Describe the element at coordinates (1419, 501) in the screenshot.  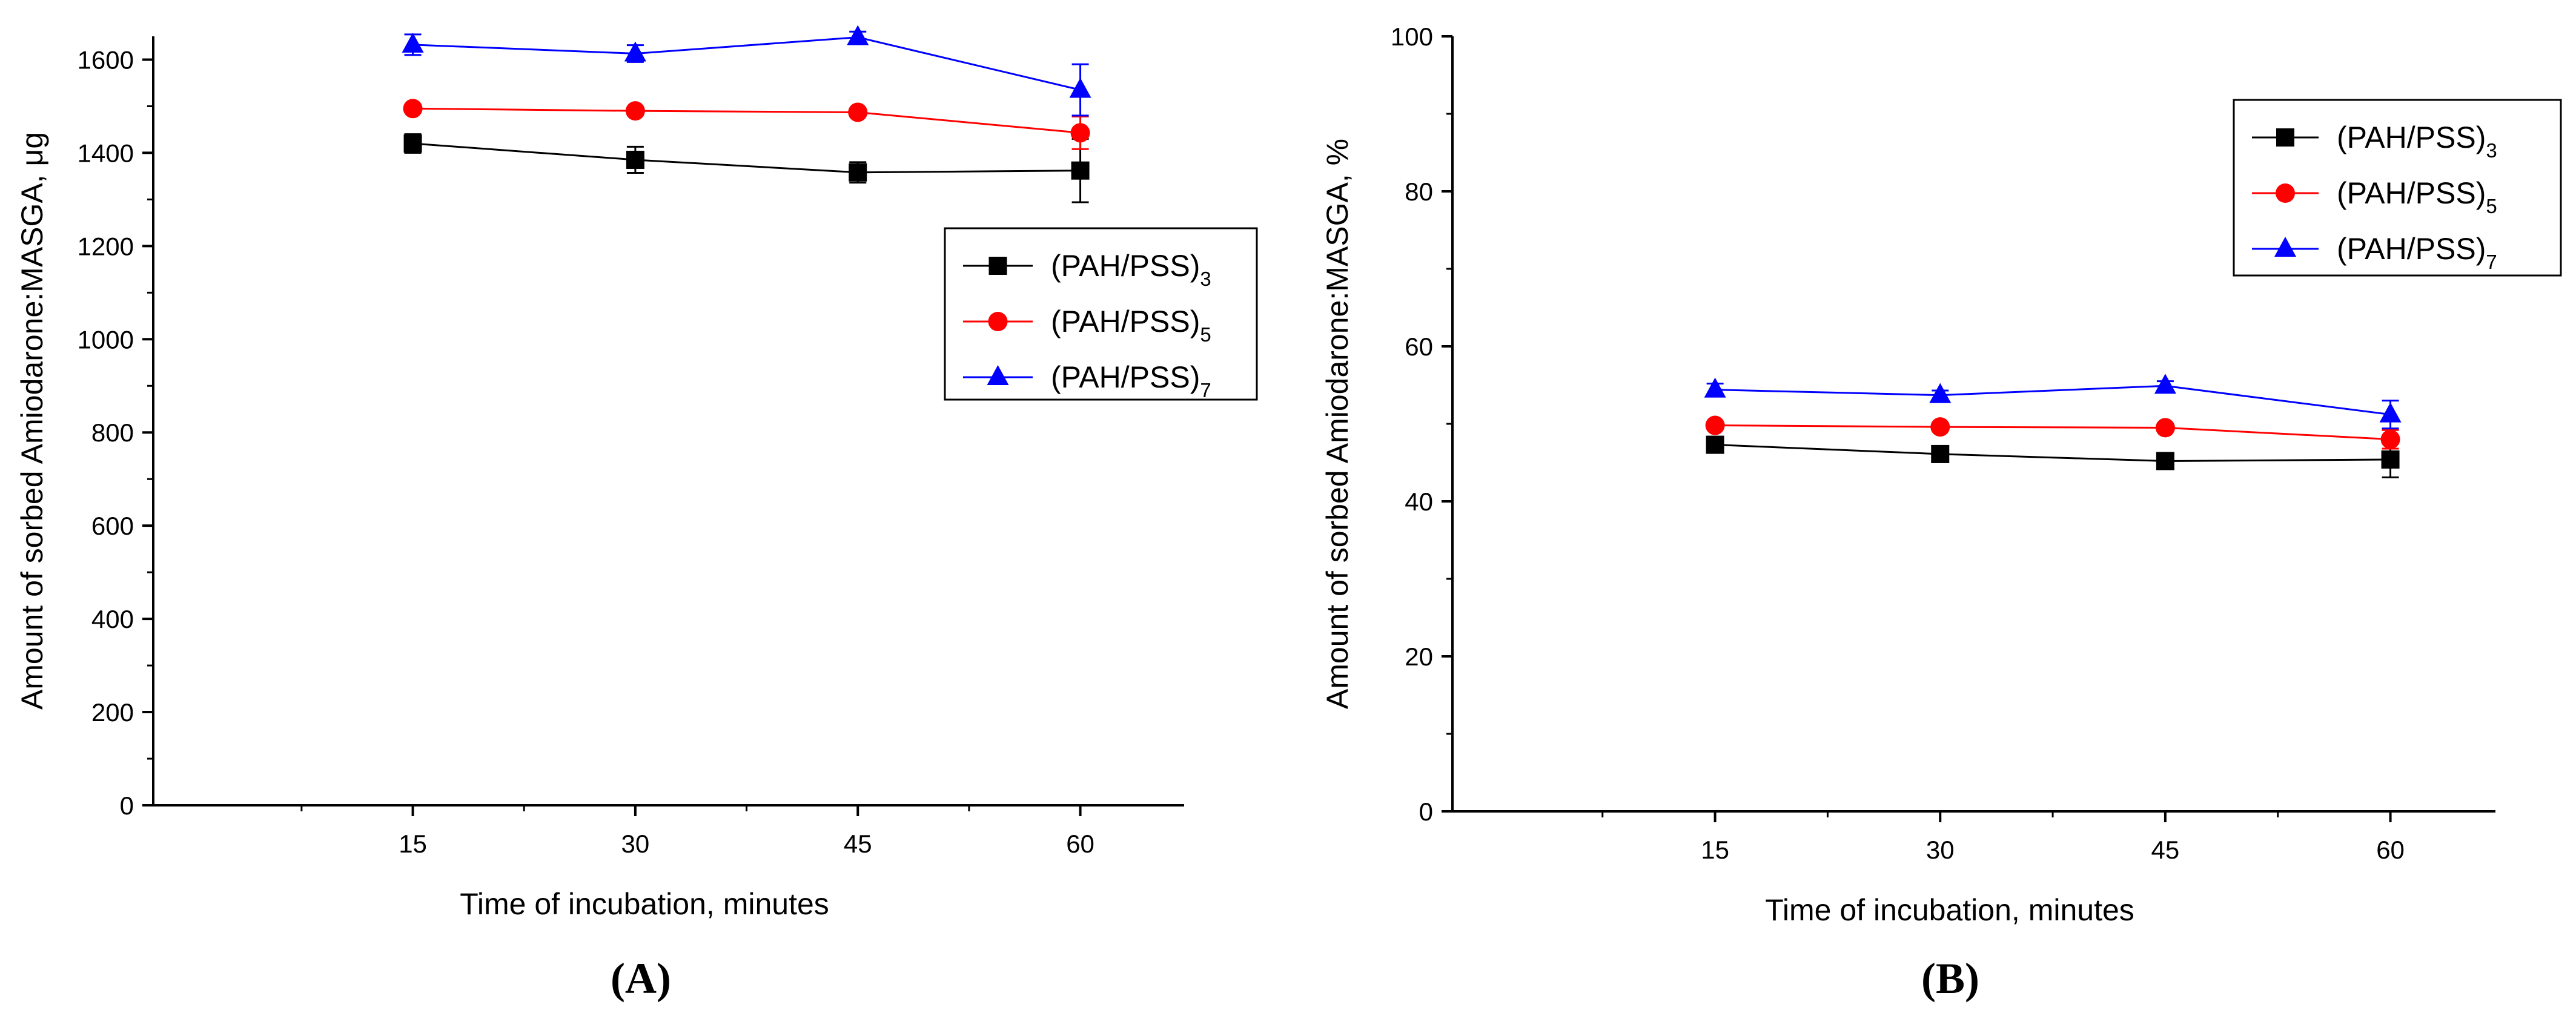
I see `y-tick-label: 40` at that location.